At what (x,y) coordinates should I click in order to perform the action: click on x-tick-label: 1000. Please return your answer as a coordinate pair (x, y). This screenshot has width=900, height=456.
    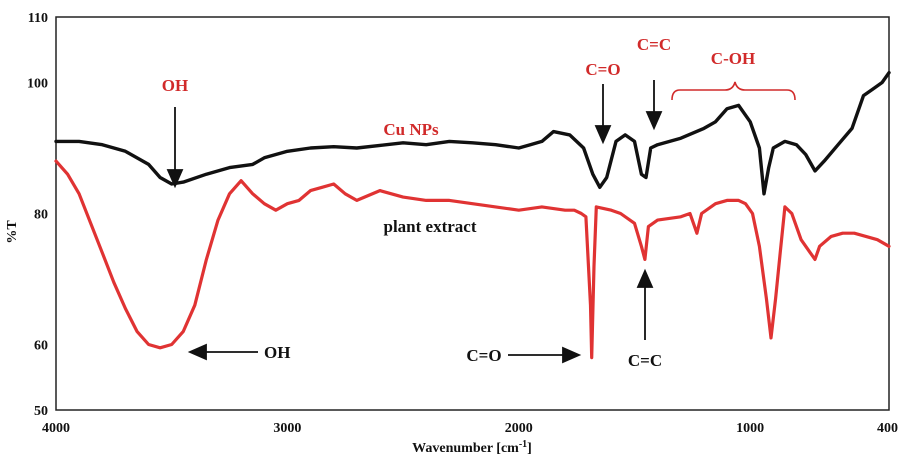
    Looking at the image, I should click on (750, 428).